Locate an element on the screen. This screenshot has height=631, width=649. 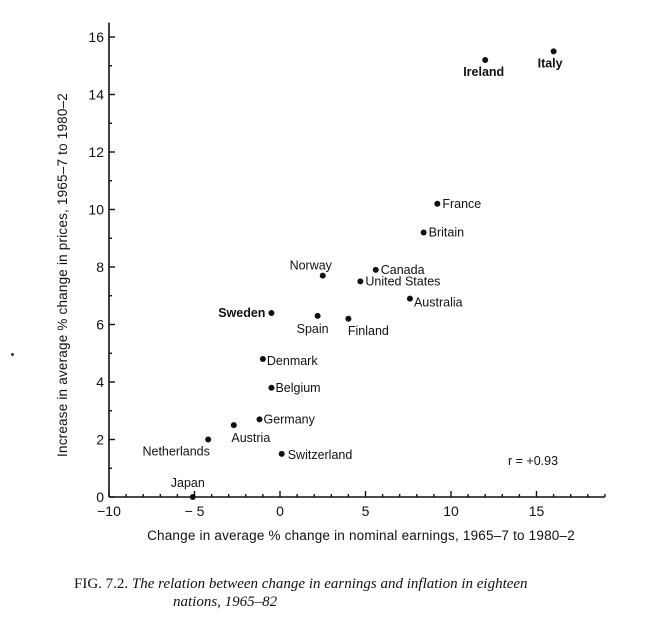
y-tick-label: 4 is located at coordinates (100, 382).